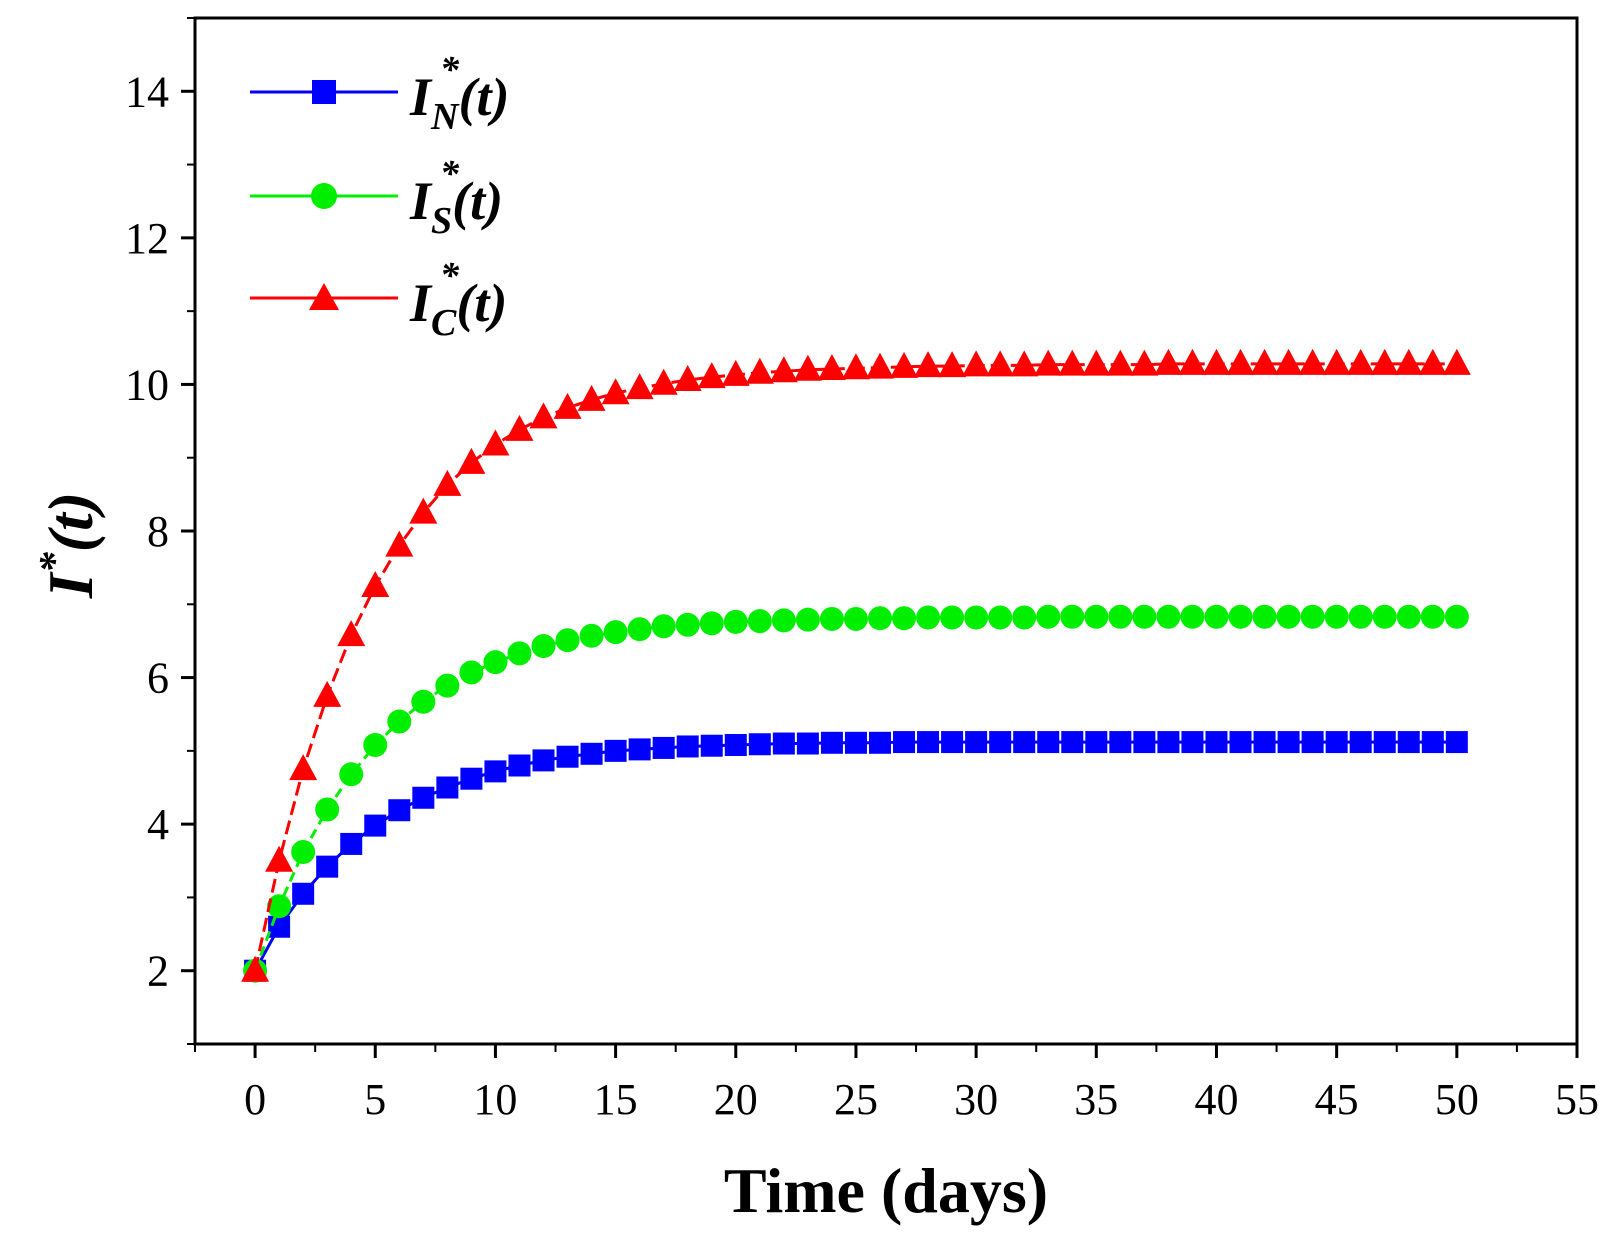  What do you see at coordinates (324, 296) in the screenshot?
I see `legend-marker-ic` at bounding box center [324, 296].